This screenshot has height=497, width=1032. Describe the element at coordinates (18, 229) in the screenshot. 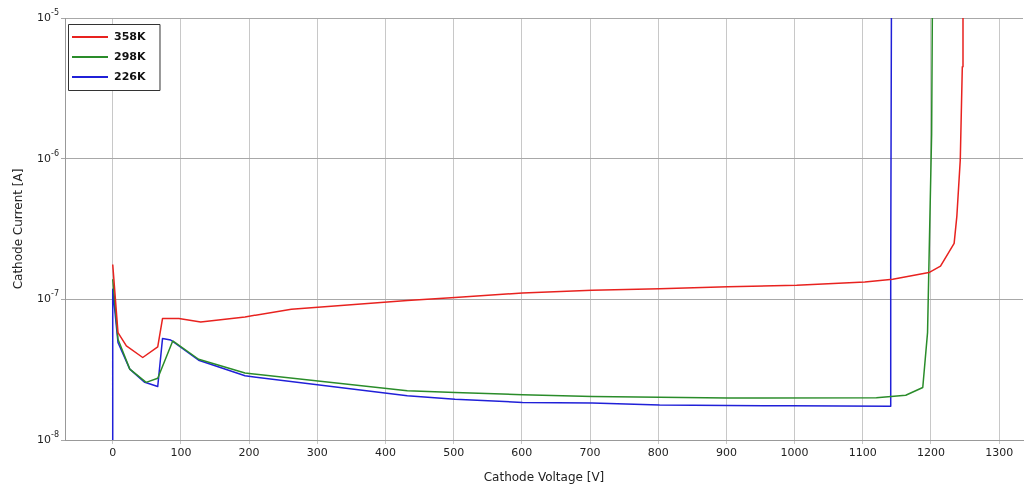

I see `y-axis-title: Cathode Current [A]` at that location.